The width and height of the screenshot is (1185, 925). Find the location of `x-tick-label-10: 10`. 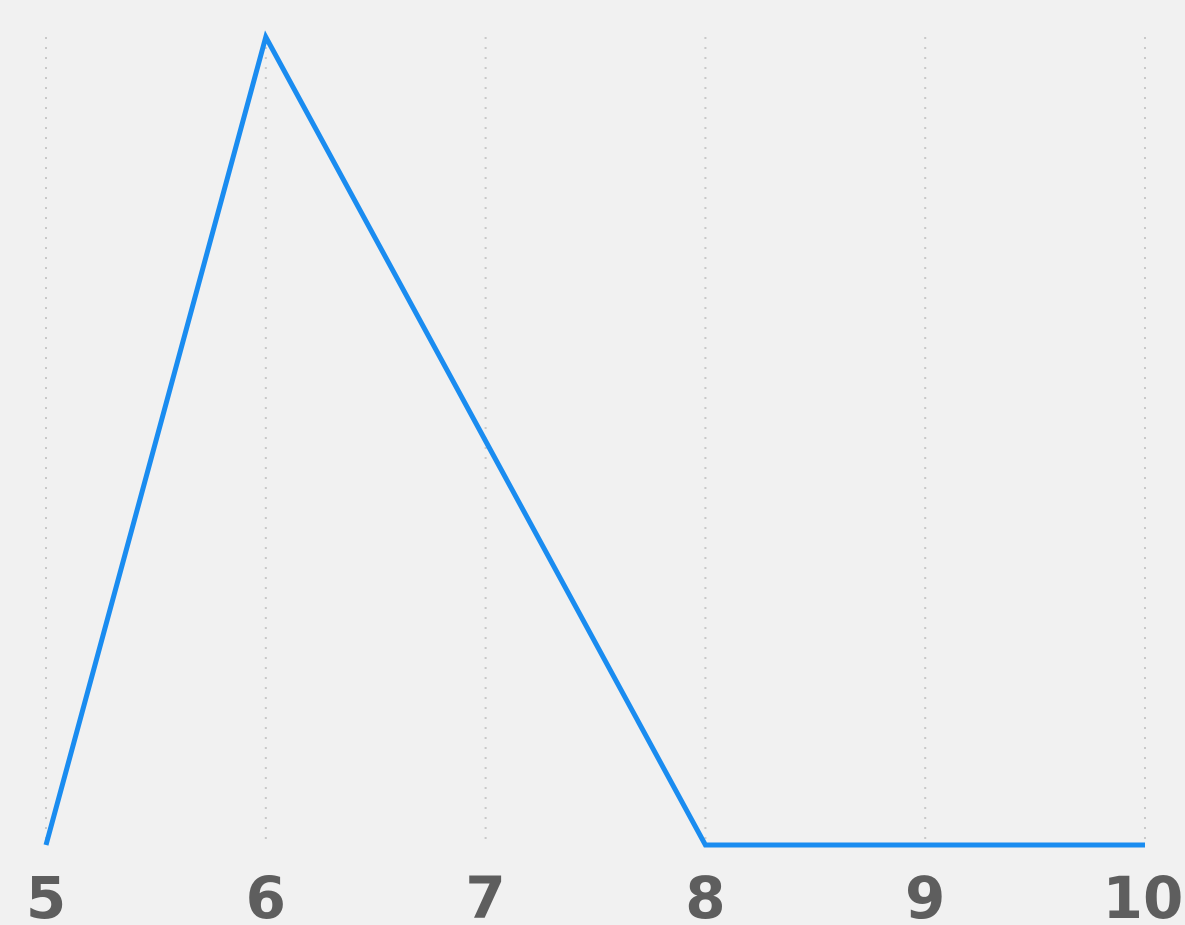

x-tick-label-10: 10 is located at coordinates (1143, 894).